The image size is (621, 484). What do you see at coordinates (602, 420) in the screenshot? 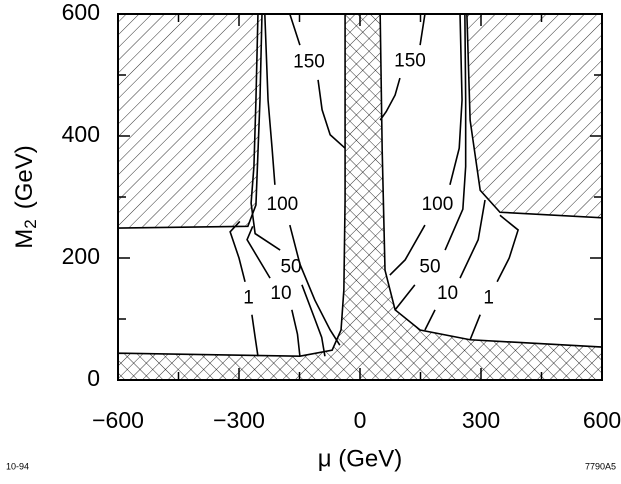
I see `x-tick-label: 600` at bounding box center [602, 420].